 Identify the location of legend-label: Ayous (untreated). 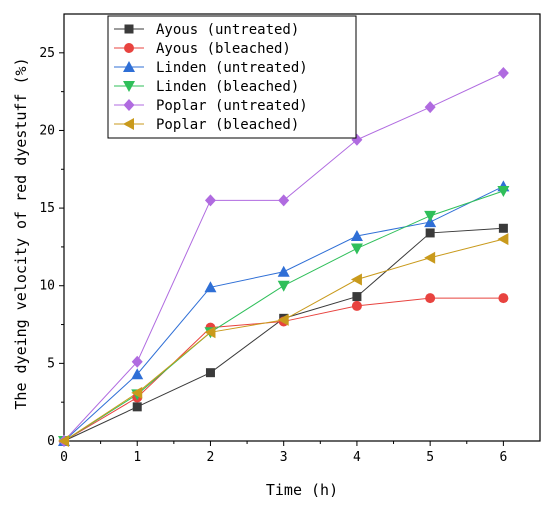
(227, 30).